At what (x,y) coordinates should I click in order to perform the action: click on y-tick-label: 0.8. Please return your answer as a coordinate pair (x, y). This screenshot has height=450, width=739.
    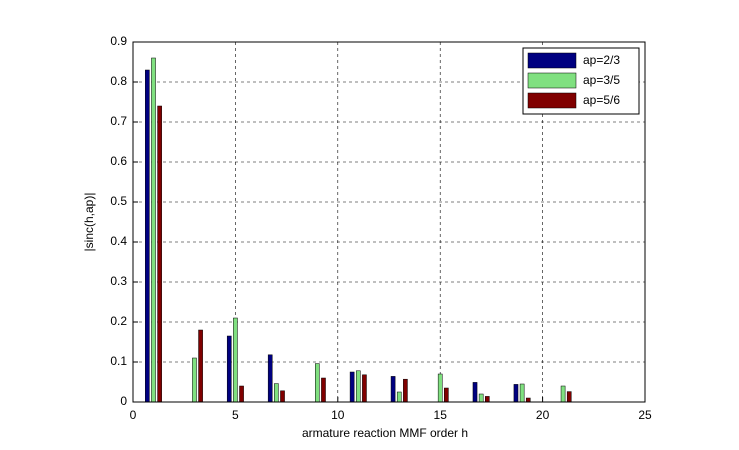
    Looking at the image, I should click on (118, 81).